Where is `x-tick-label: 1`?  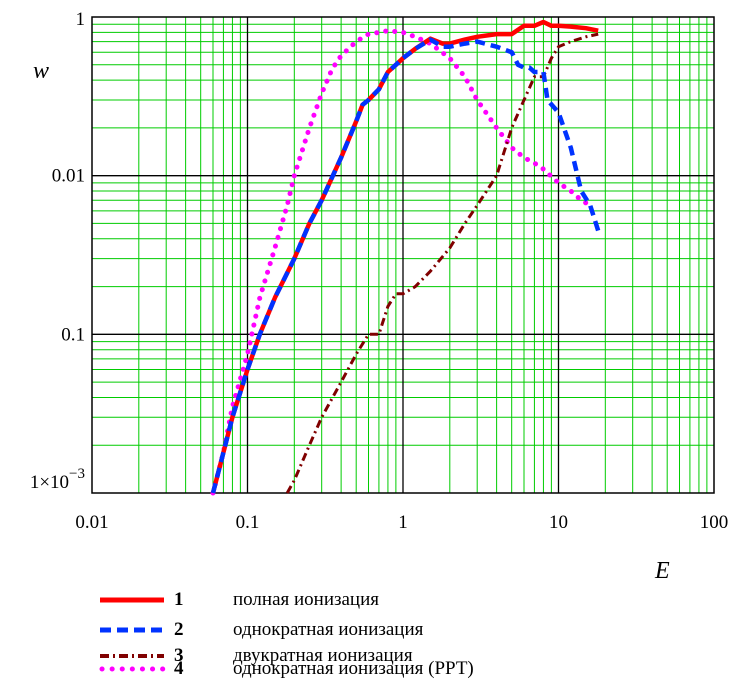 x-tick-label: 1 is located at coordinates (403, 522).